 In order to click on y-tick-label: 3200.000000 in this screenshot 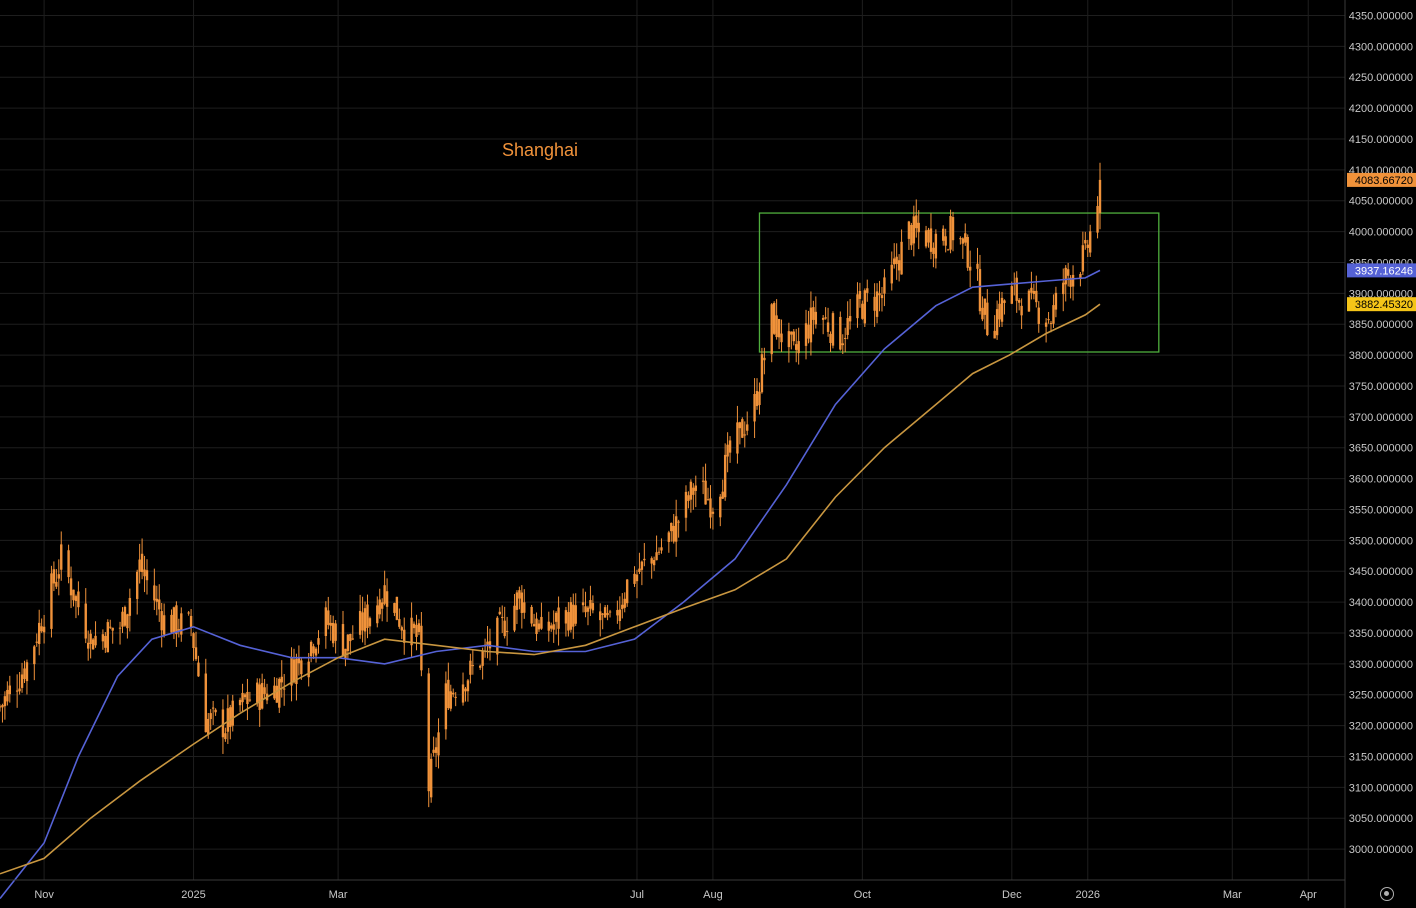, I will do `click(1381, 727)`.